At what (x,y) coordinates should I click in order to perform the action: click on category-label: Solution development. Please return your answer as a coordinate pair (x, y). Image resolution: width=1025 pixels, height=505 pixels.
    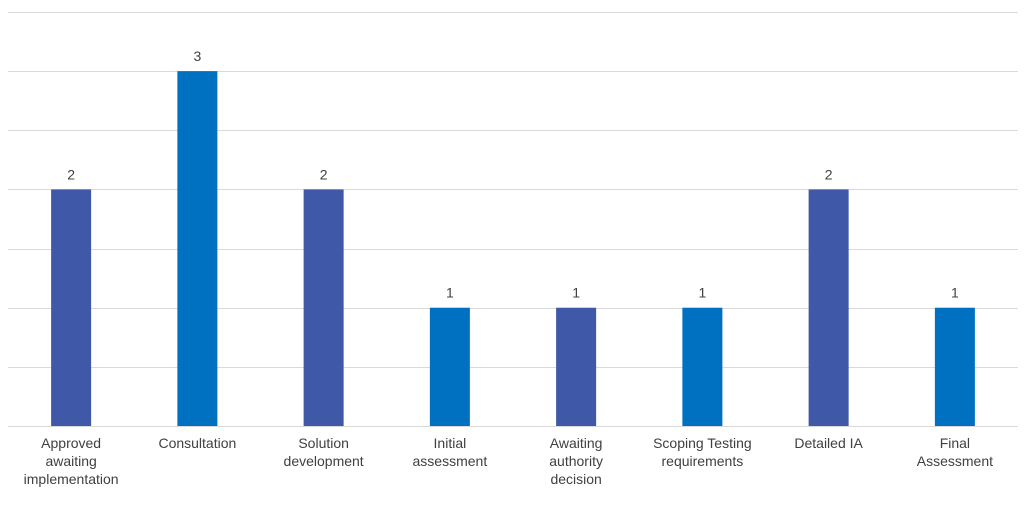
    Looking at the image, I should click on (324, 452).